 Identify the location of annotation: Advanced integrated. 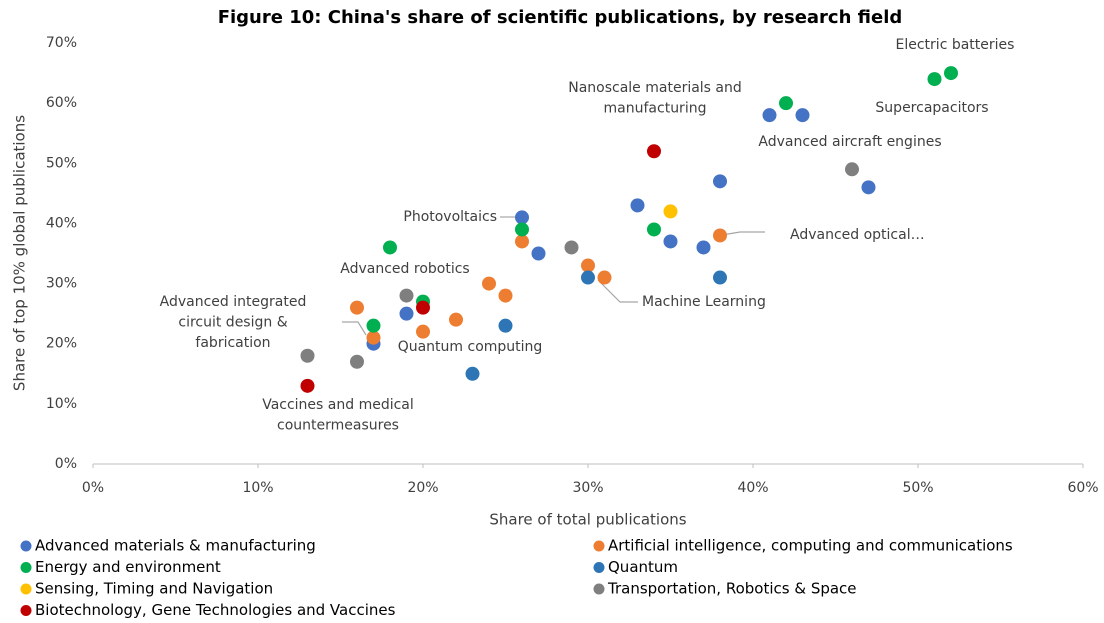
(233, 302).